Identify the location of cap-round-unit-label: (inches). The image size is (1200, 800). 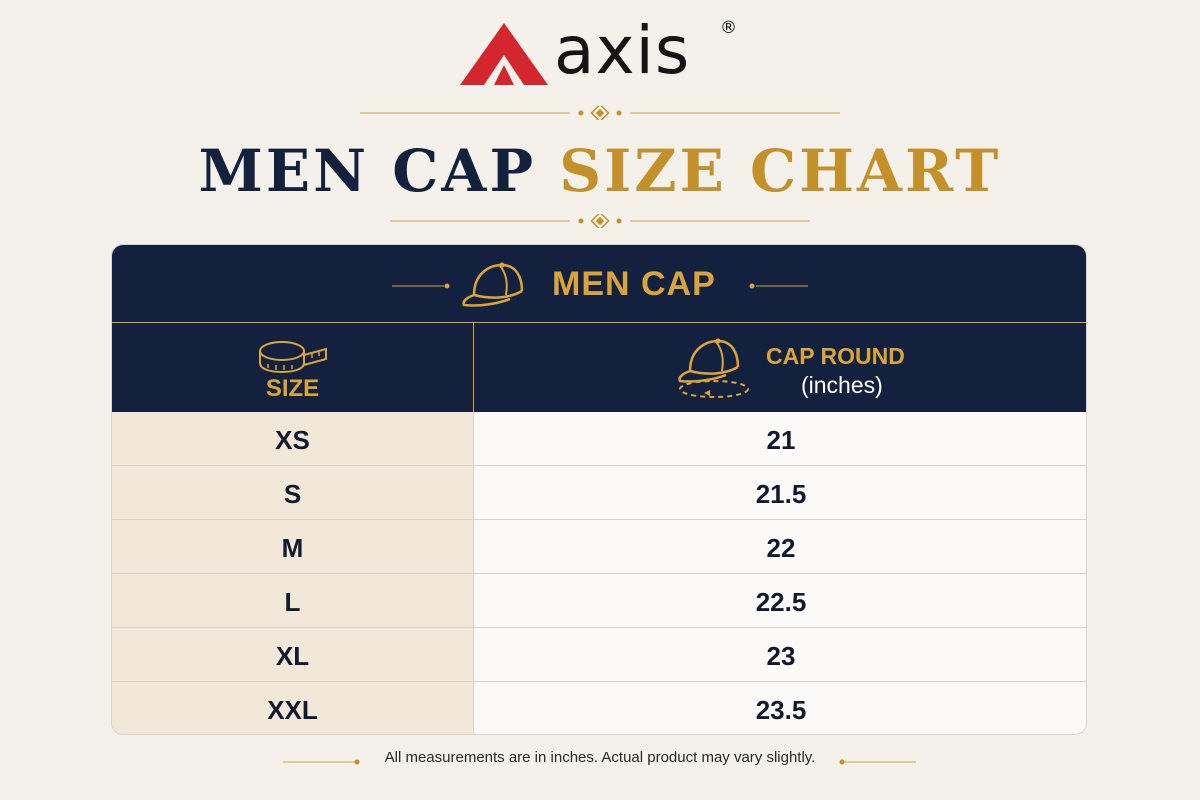
(842, 385).